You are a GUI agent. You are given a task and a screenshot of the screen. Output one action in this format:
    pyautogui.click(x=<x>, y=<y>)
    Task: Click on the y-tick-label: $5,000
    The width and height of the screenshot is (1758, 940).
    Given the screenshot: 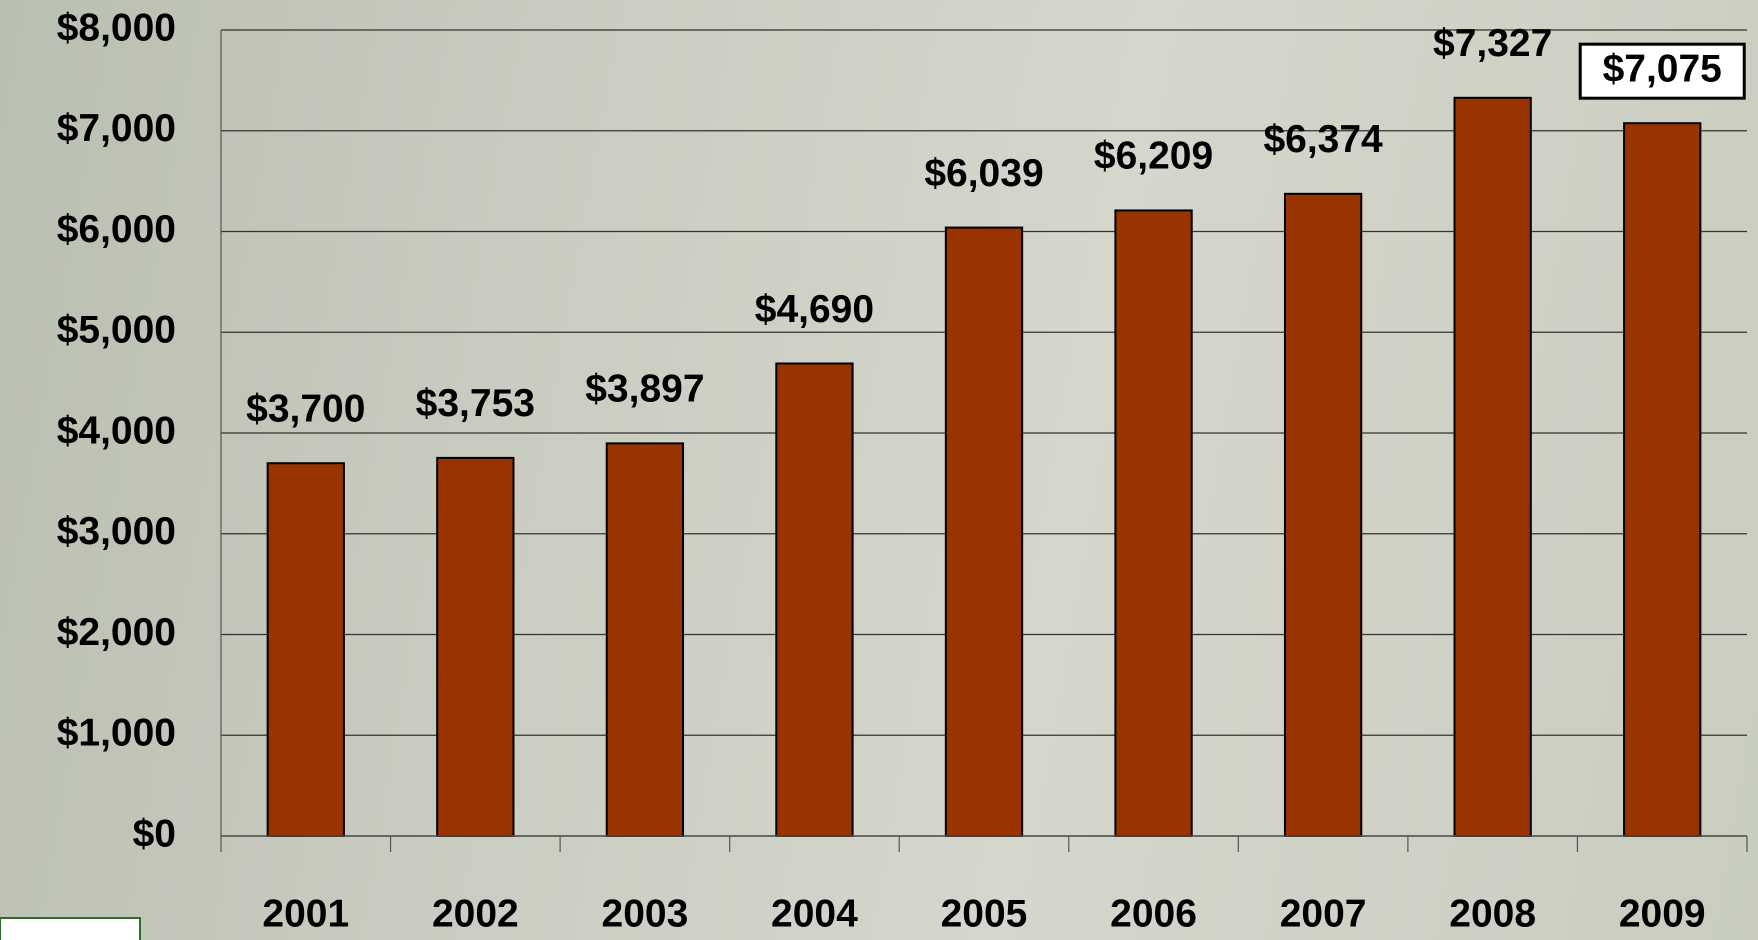 What is the action you would take?
    pyautogui.click(x=116, y=330)
    